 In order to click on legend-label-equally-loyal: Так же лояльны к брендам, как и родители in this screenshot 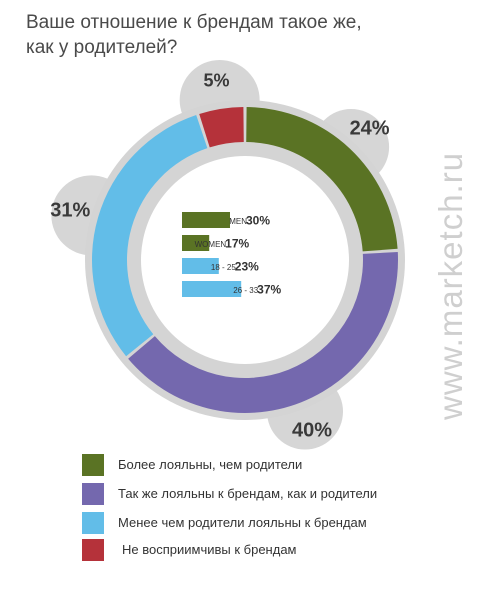, I will do `click(248, 493)`.